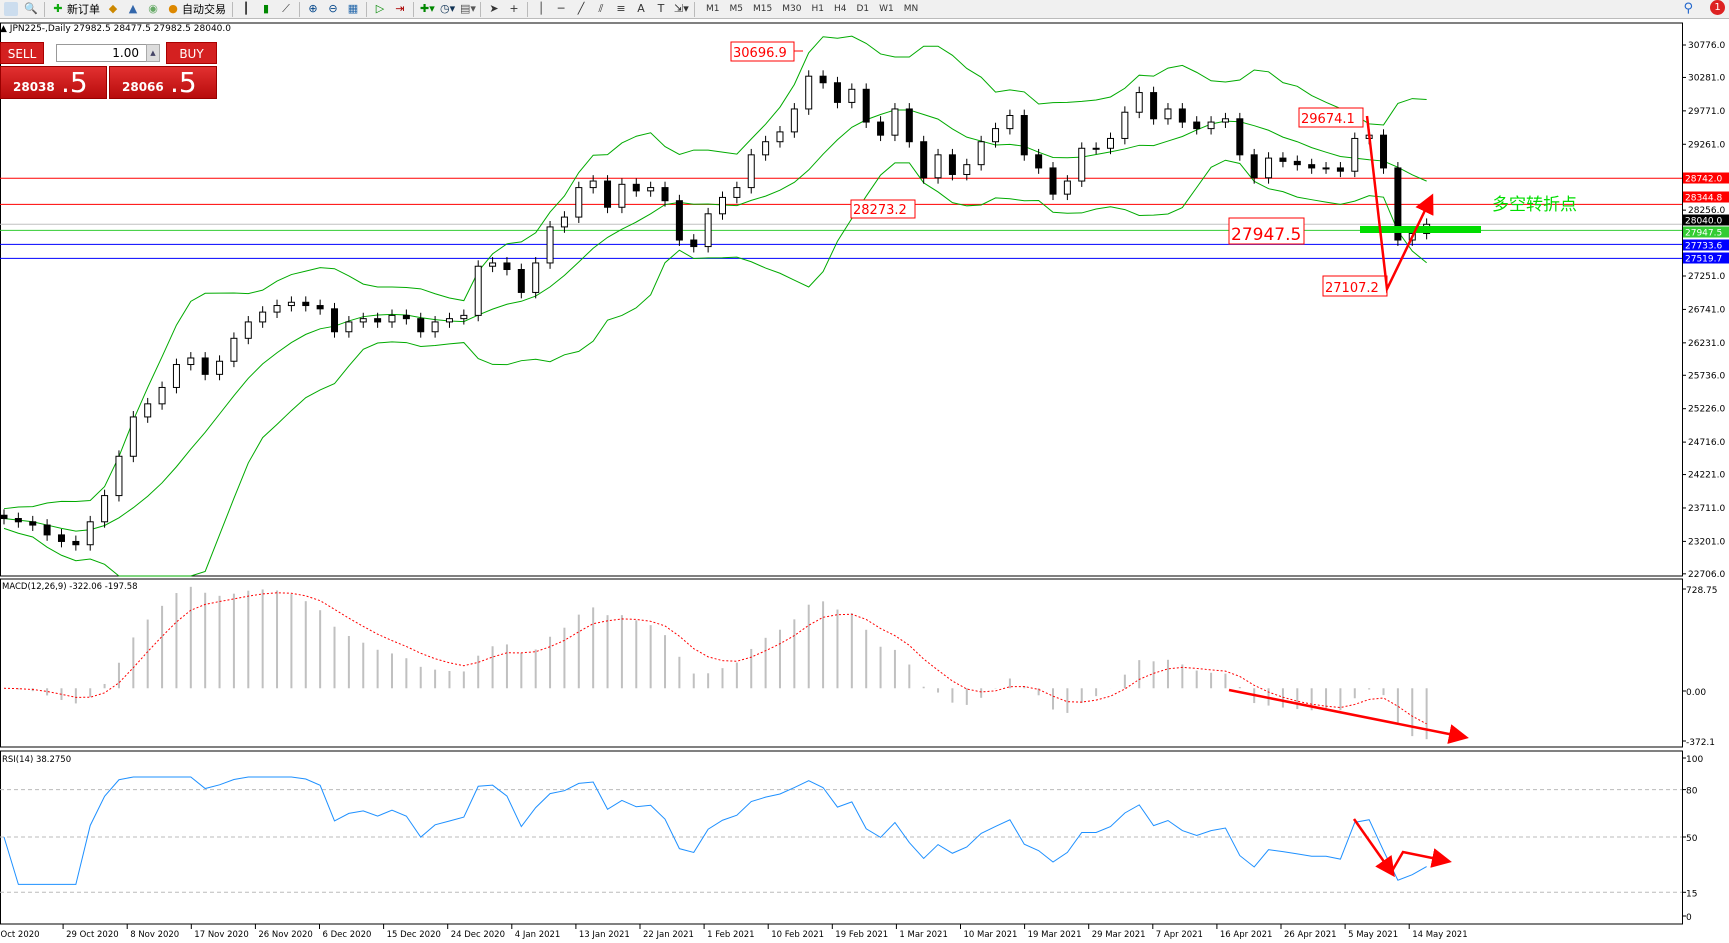  What do you see at coordinates (817, 9) in the screenshot?
I see `timeframe-h1: H1` at bounding box center [817, 9].